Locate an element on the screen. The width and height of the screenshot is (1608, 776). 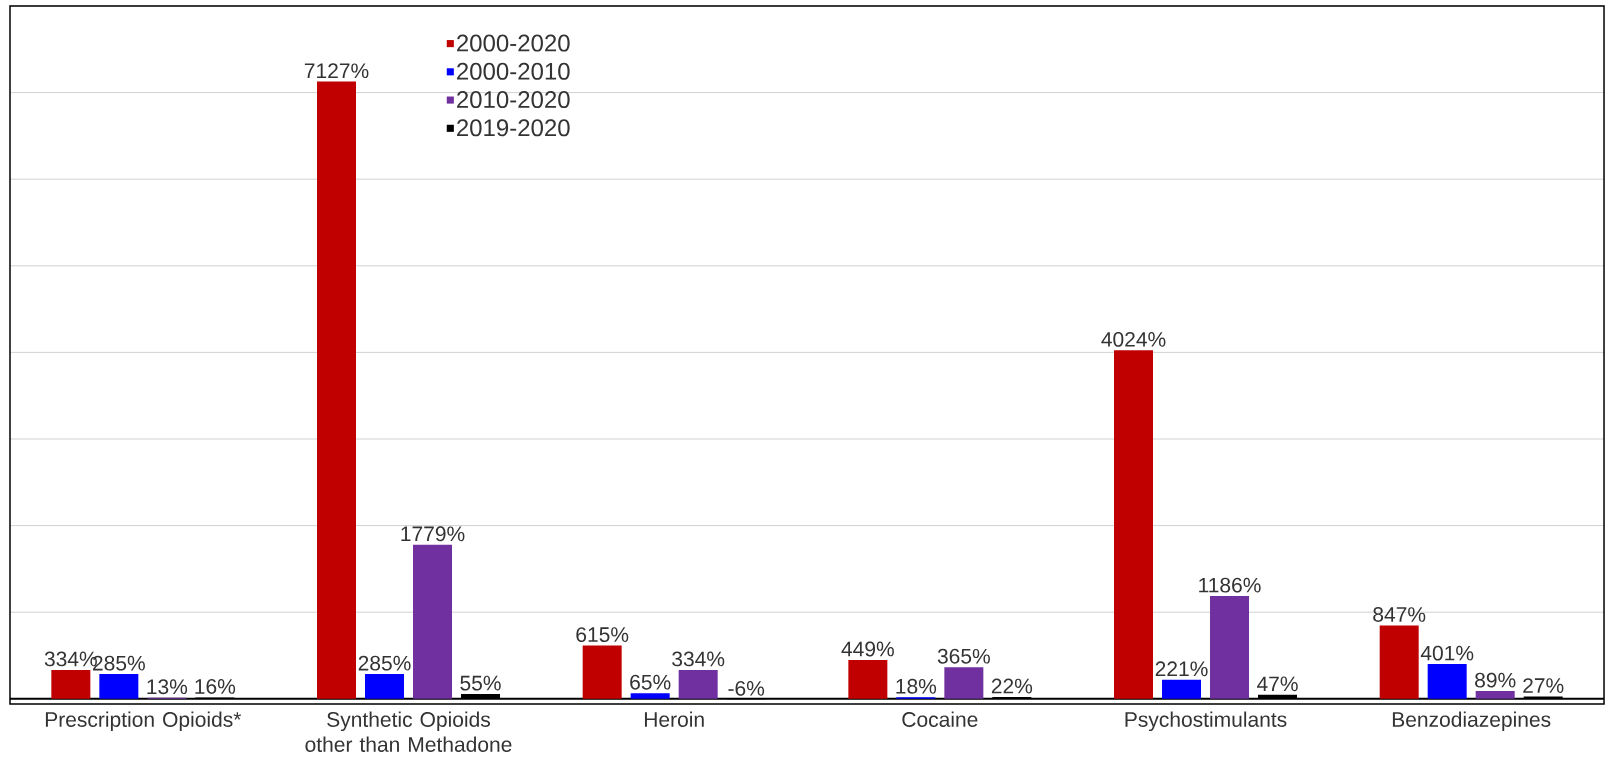
x-tick-label: Cocaine is located at coordinates (940, 719).